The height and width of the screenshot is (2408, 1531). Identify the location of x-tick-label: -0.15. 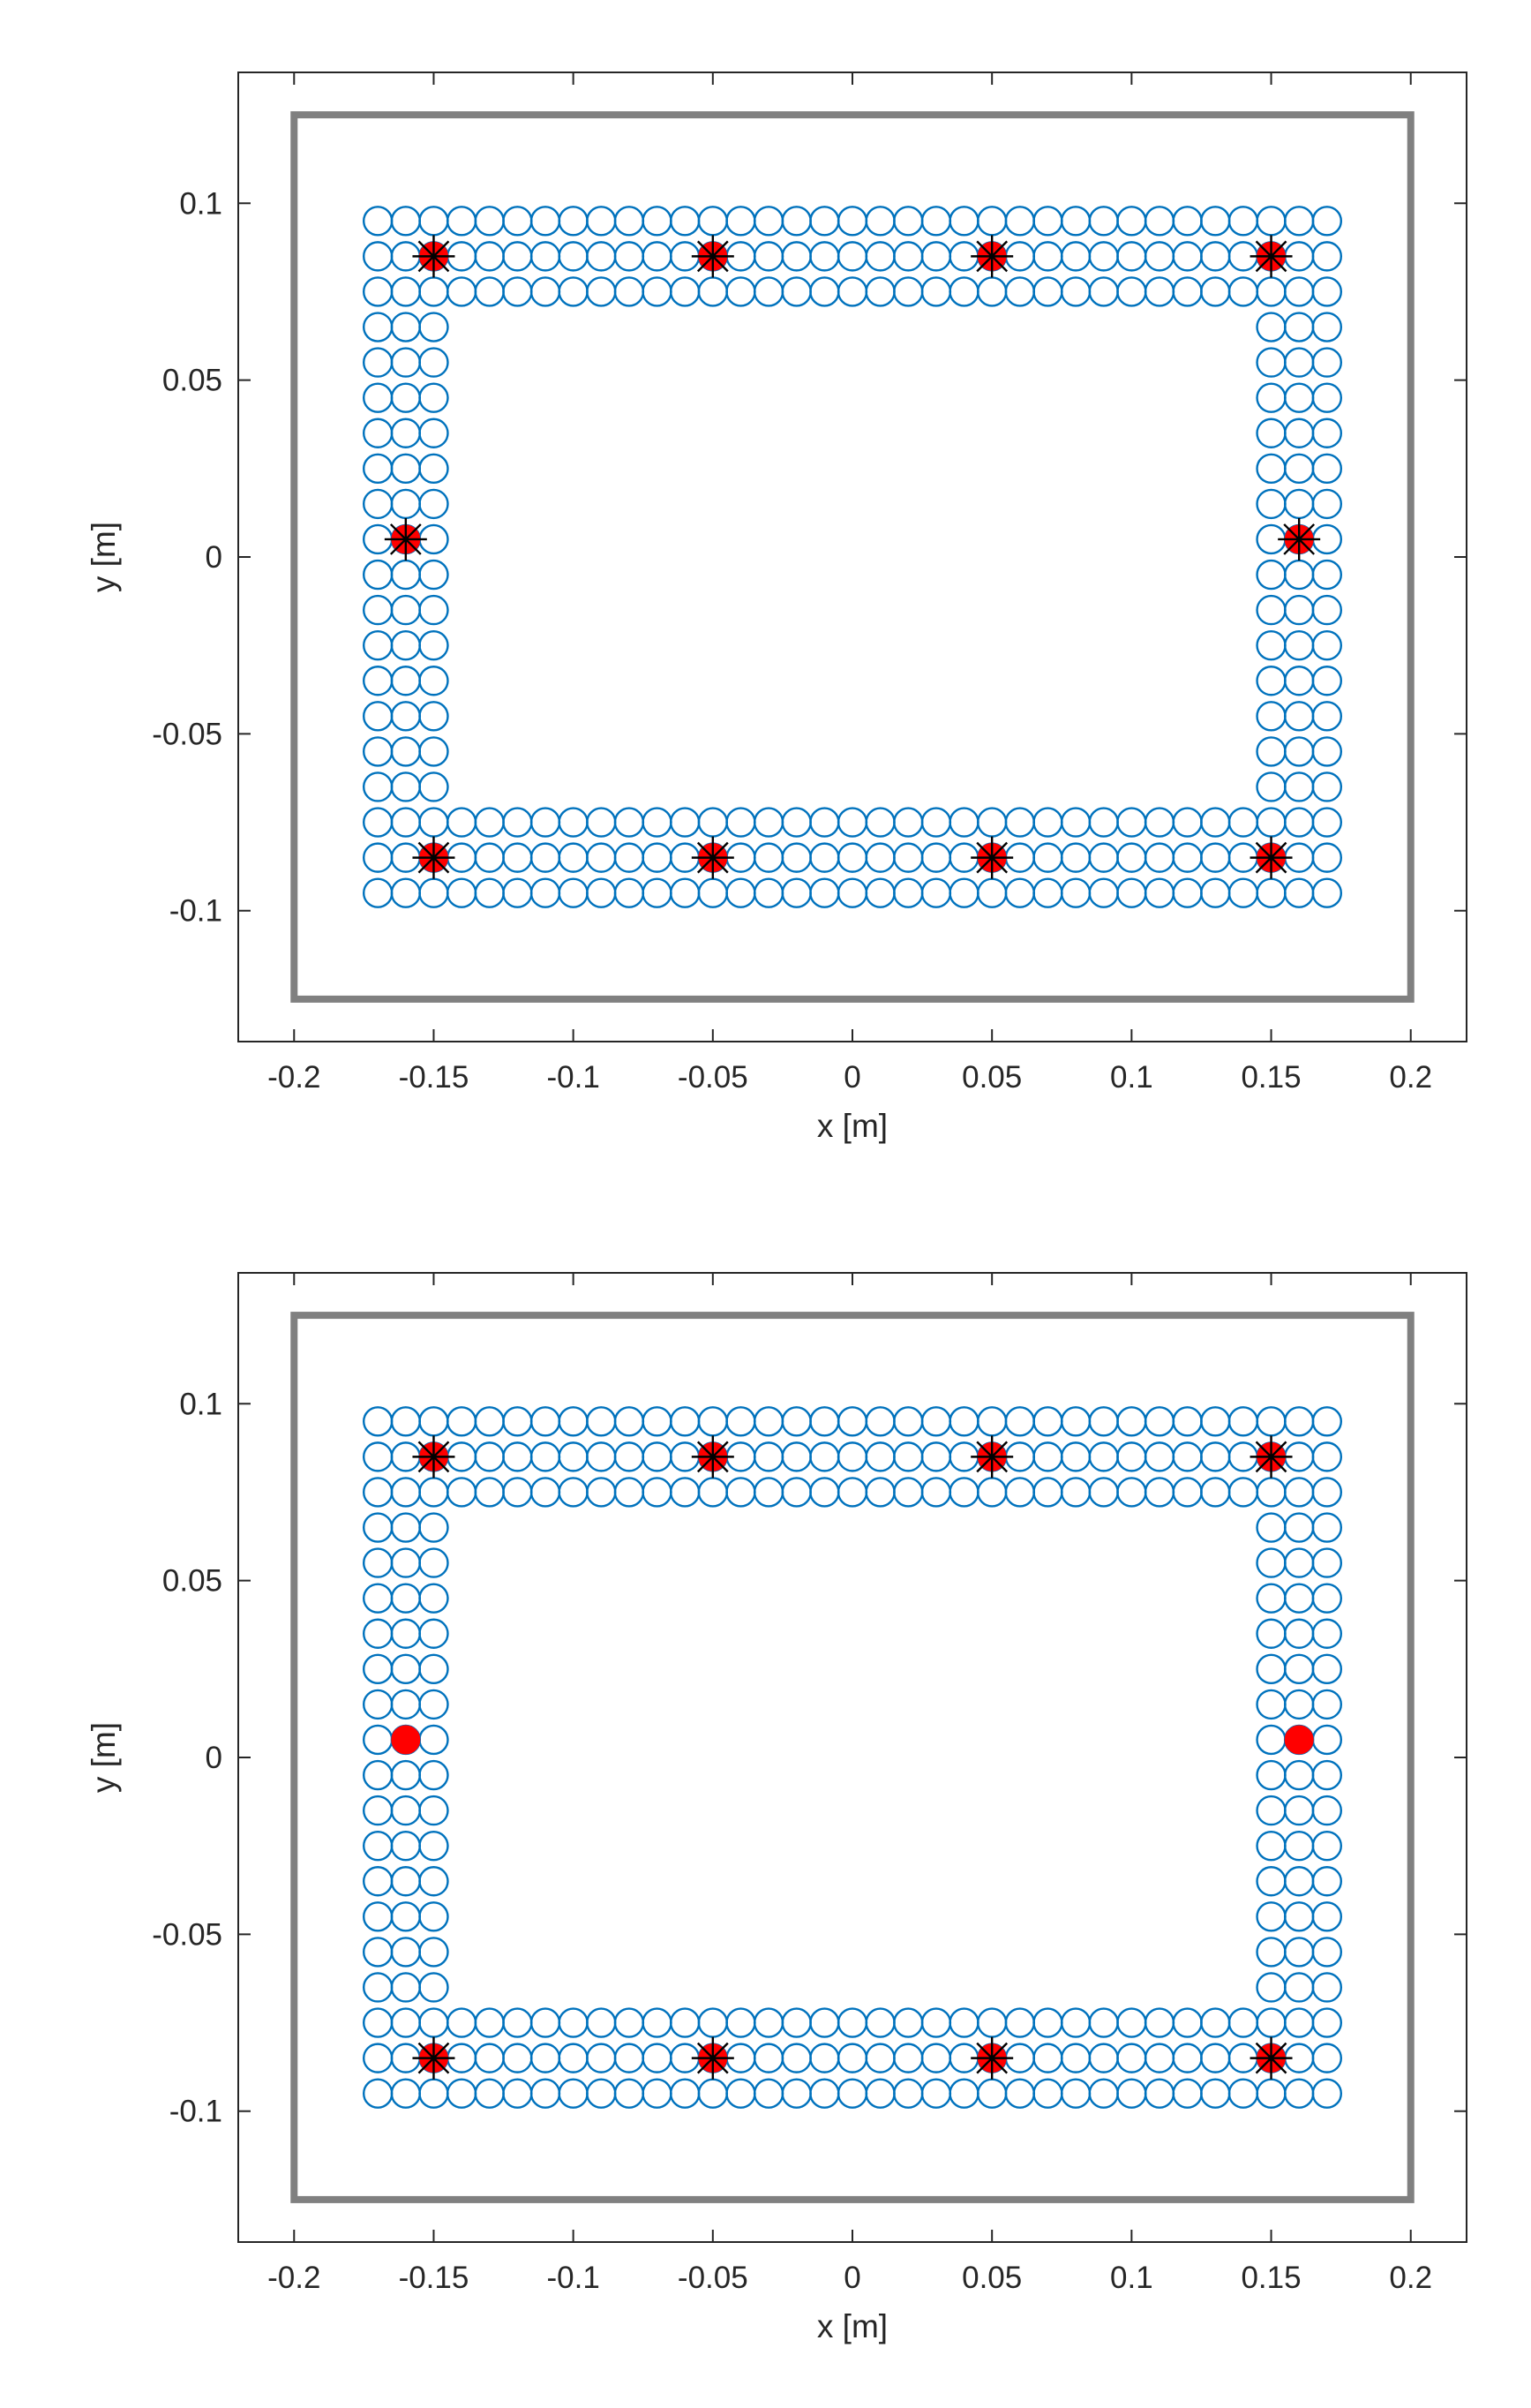
(434, 2278).